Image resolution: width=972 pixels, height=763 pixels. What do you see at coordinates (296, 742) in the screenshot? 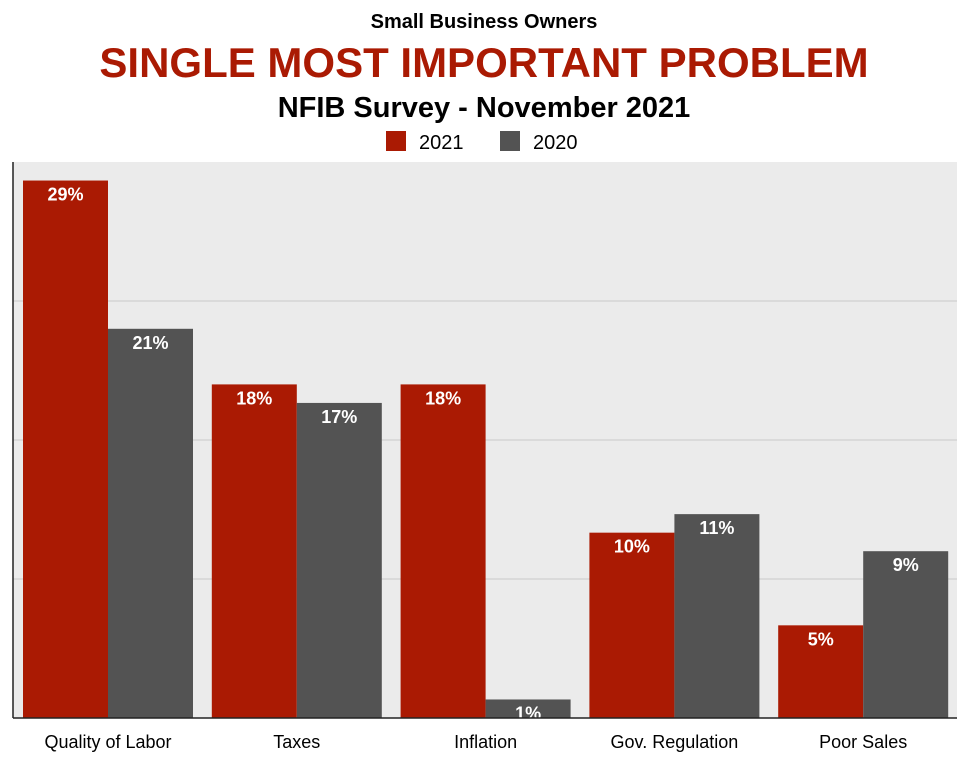
I see `x-tick-label: Taxes` at bounding box center [296, 742].